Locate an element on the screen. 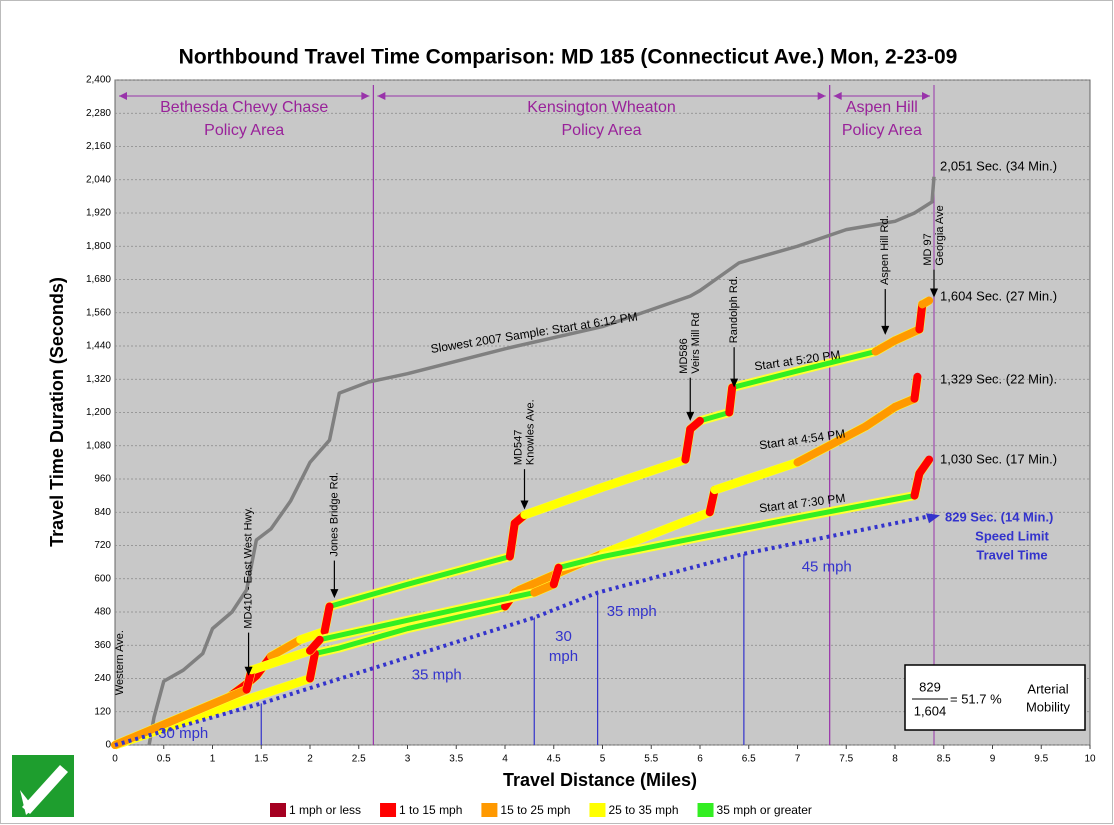 The image size is (1114, 825). road-label: Georgia Ave is located at coordinates (940, 235).